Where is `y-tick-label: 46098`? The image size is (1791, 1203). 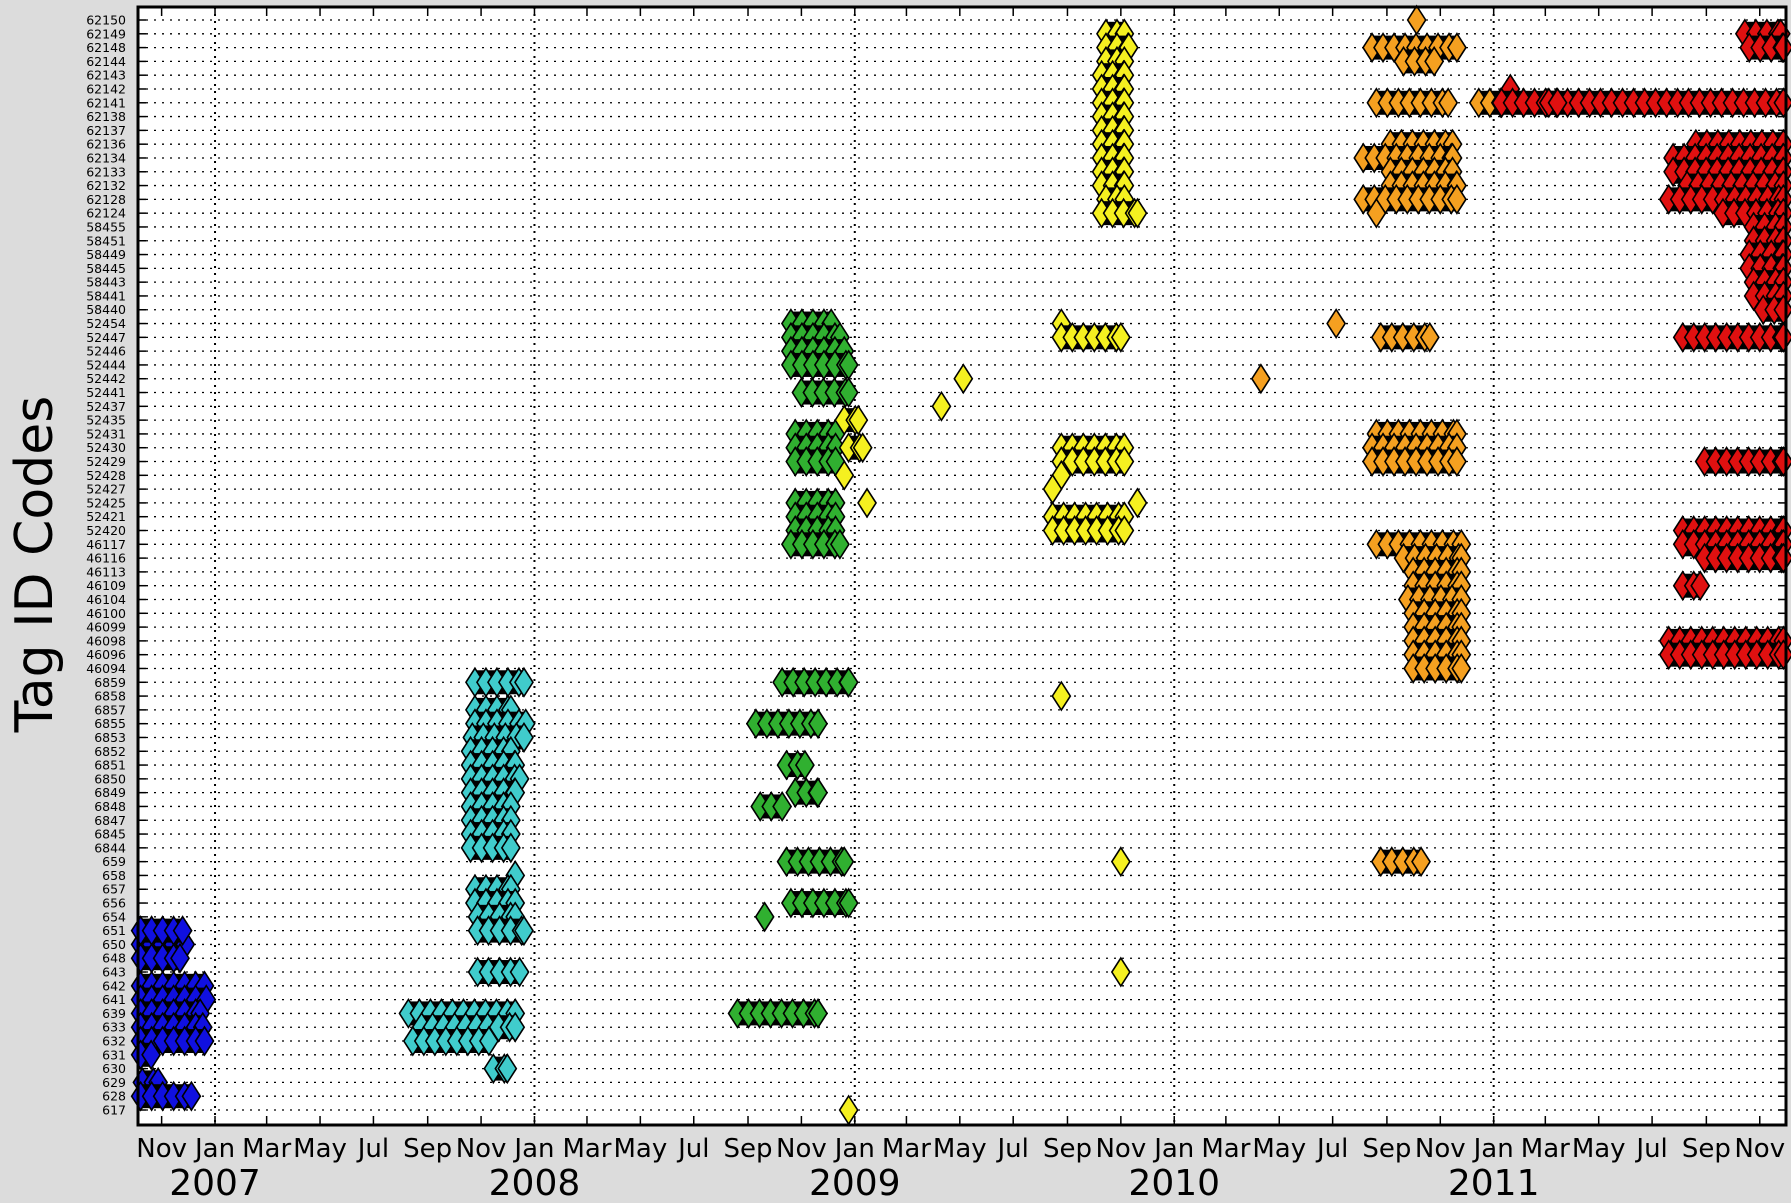 y-tick-label: 46098 is located at coordinates (106, 640).